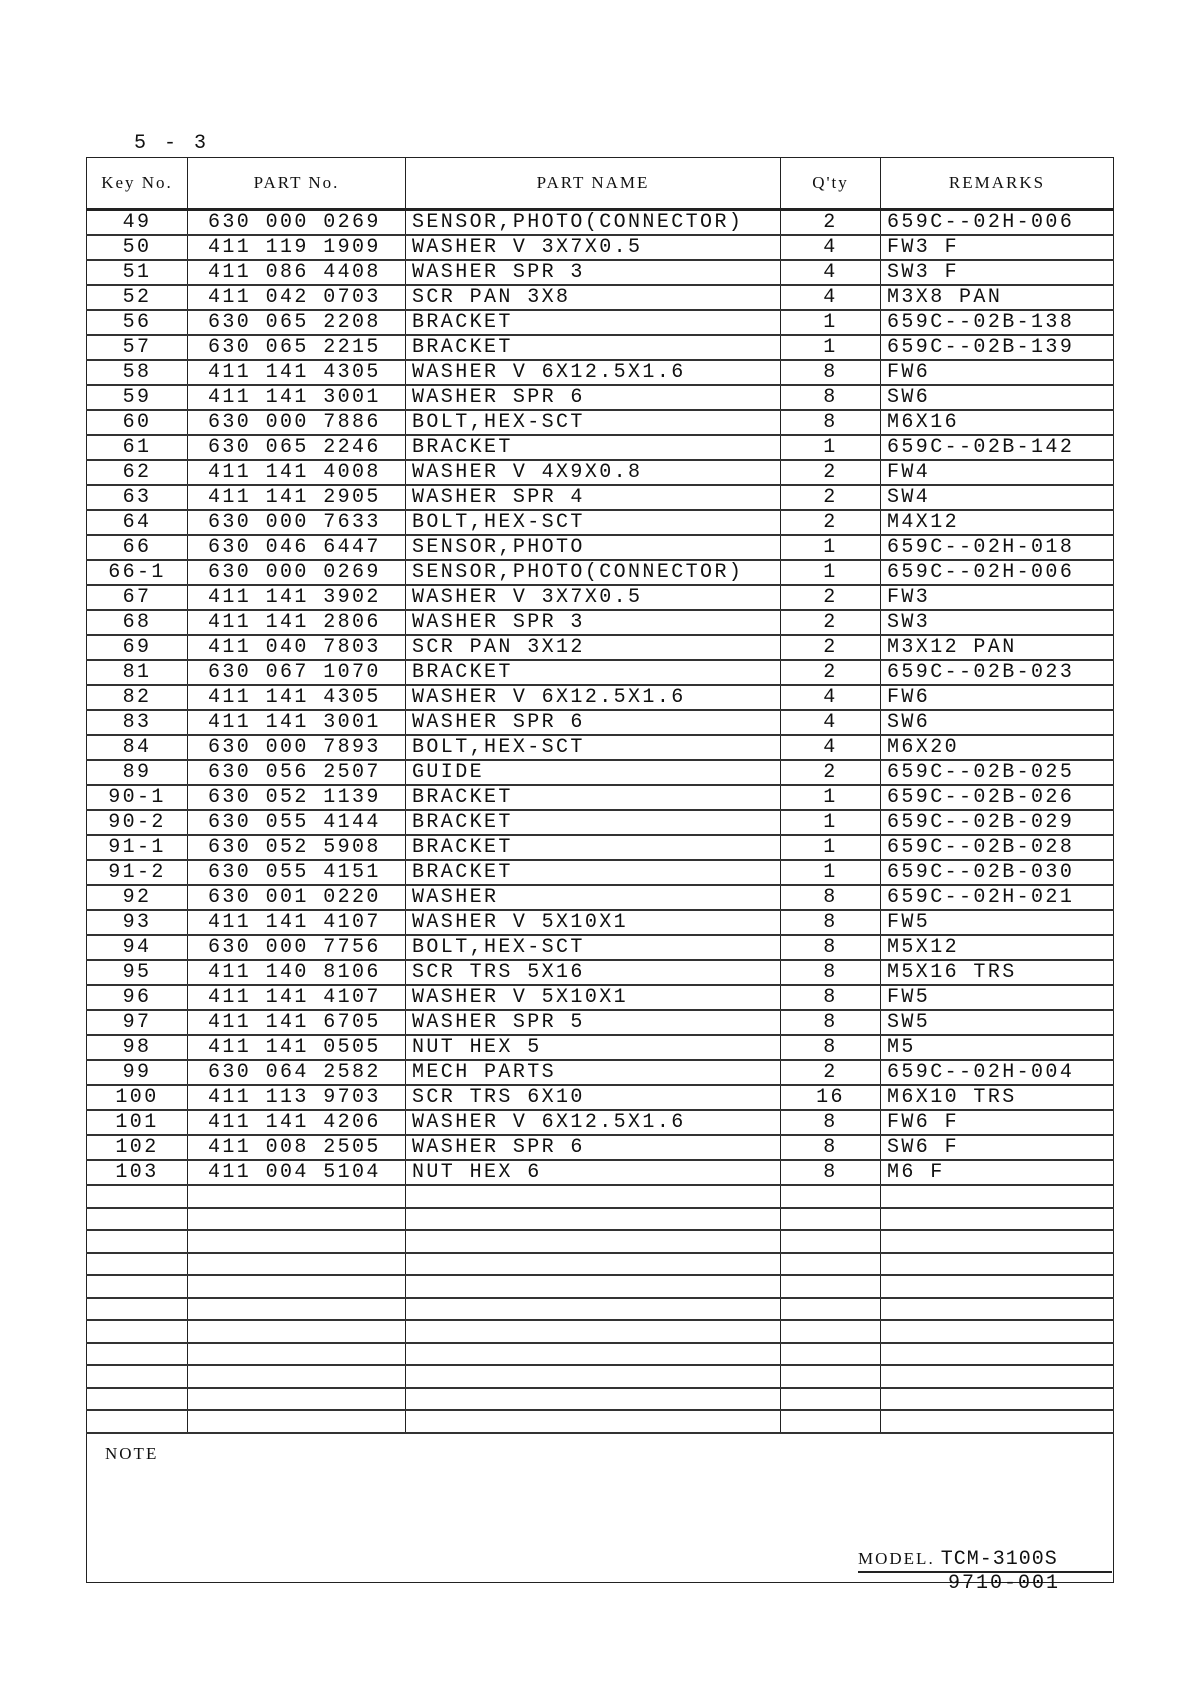 The width and height of the screenshot is (1190, 1682). Describe the element at coordinates (137, 297) in the screenshot. I see `cell-key-no: 52` at that location.